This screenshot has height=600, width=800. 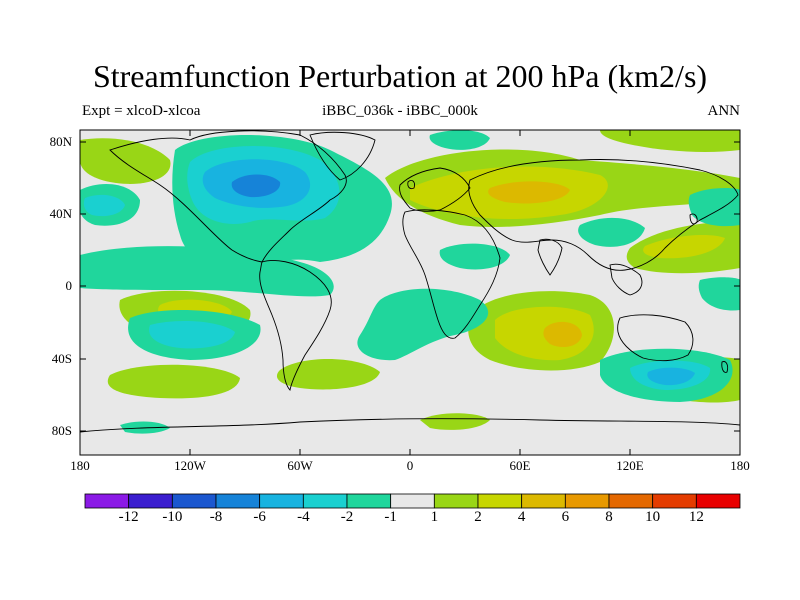 I want to click on colorbar-tick-label: 10, so click(x=653, y=517).